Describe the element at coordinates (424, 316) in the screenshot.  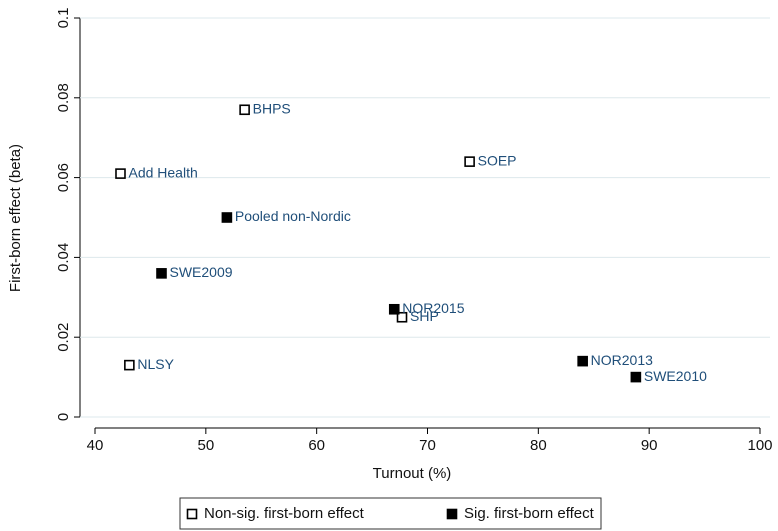
I see `point-label: SHP` at that location.